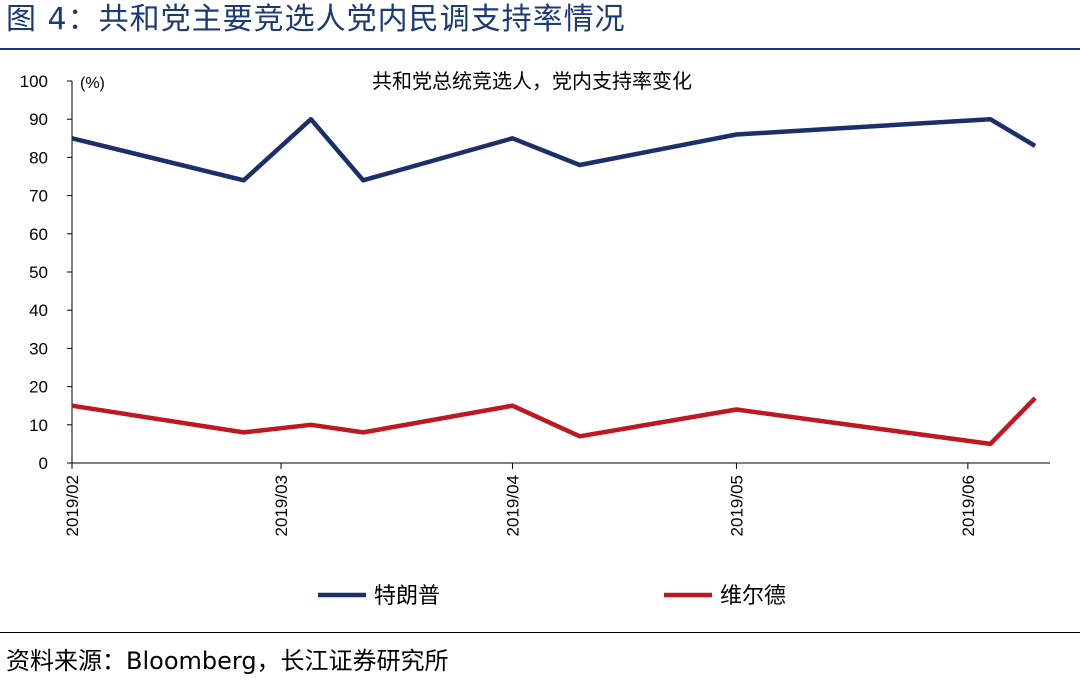  I want to click on chart-title: 共和党总统竞选人，党内支持率变化, so click(532, 81).